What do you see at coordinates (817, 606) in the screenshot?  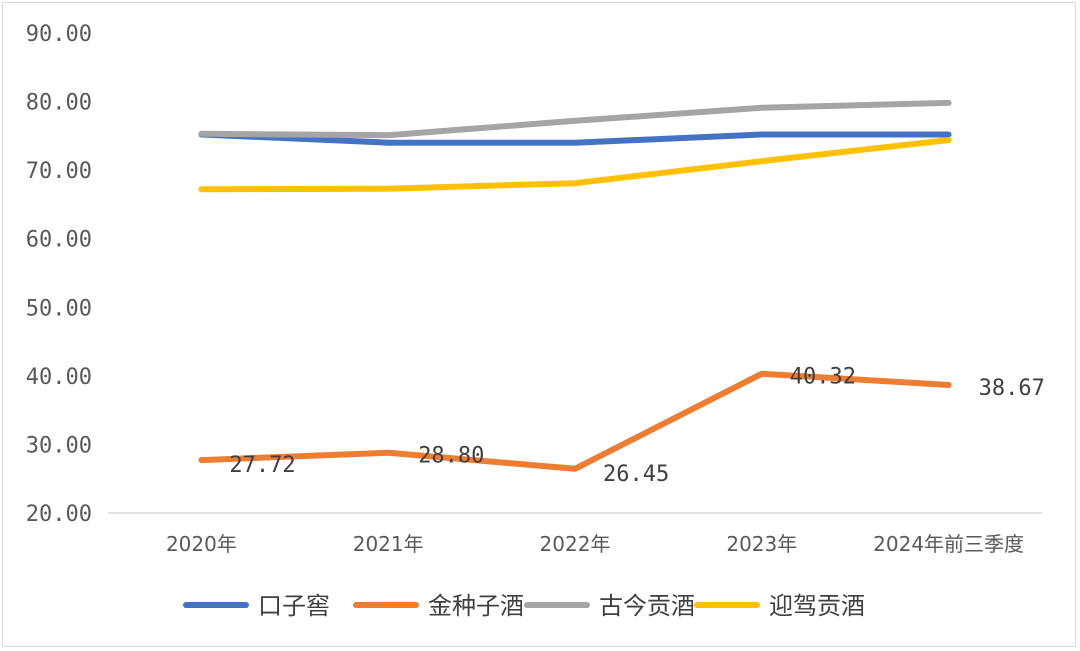 I see `legend-label-3: 迎驾贡酒` at bounding box center [817, 606].